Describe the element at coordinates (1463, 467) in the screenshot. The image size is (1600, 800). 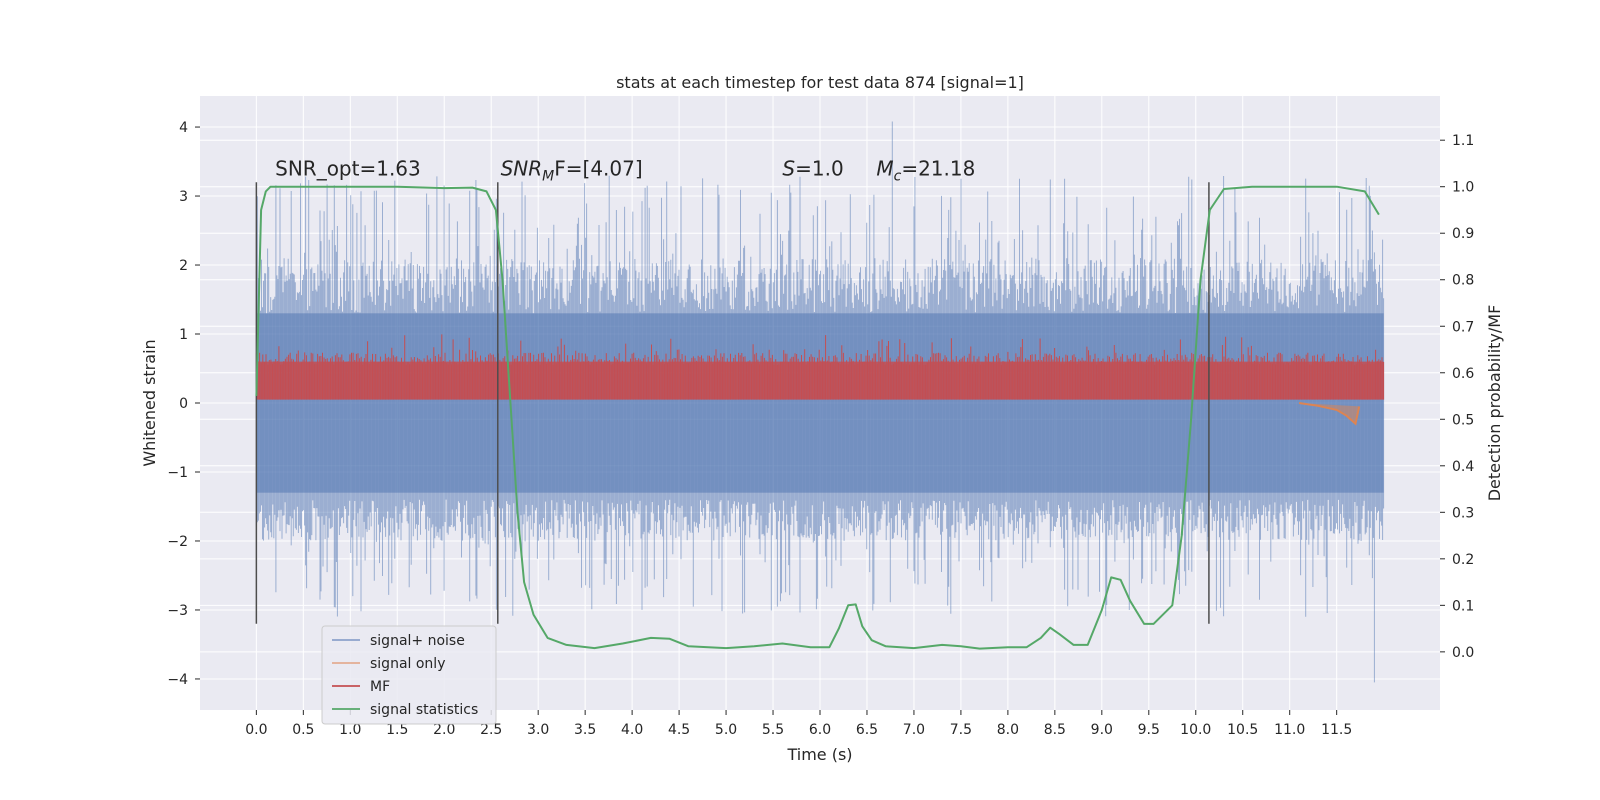
I see `y2-tick-label: 0.4` at that location.